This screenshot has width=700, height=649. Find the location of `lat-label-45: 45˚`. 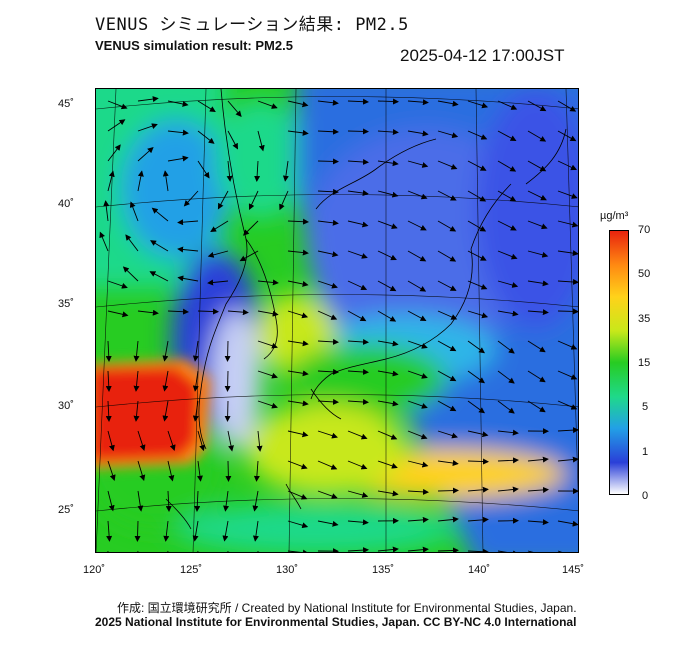

lat-label-45: 45˚ is located at coordinates (66, 104).